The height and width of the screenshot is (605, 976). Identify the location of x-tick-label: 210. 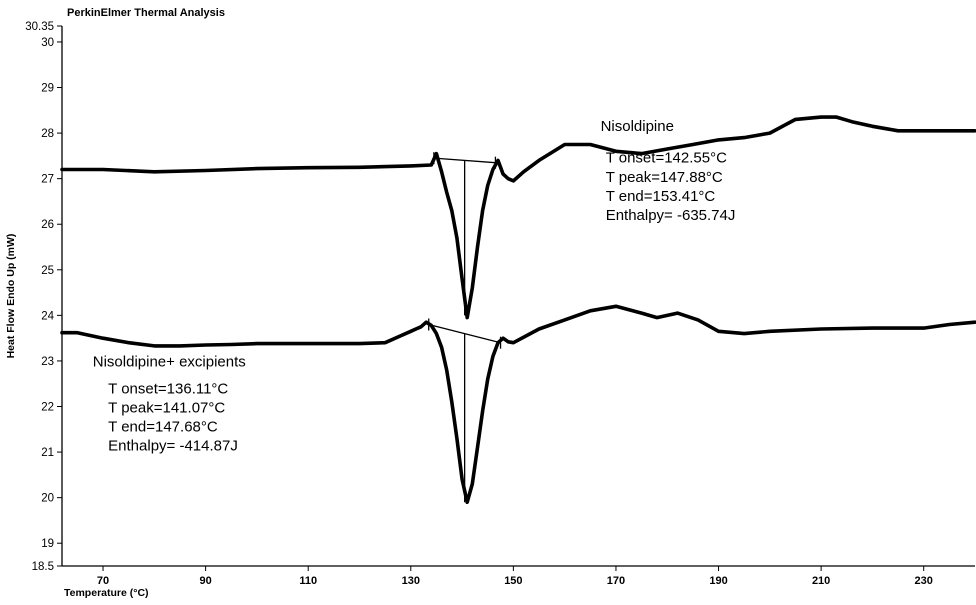
(821, 581).